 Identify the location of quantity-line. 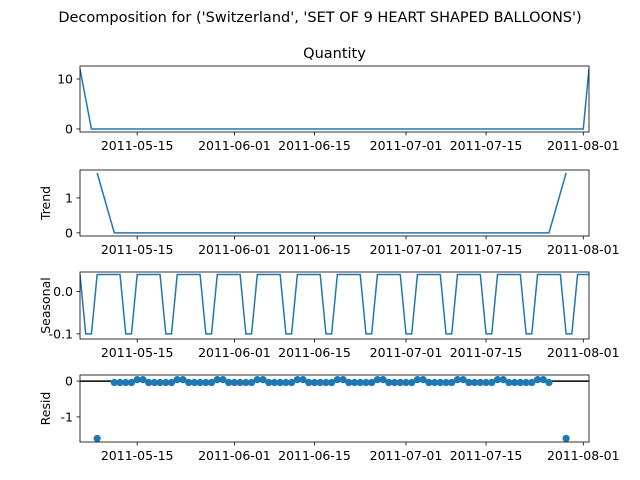
(334, 99).